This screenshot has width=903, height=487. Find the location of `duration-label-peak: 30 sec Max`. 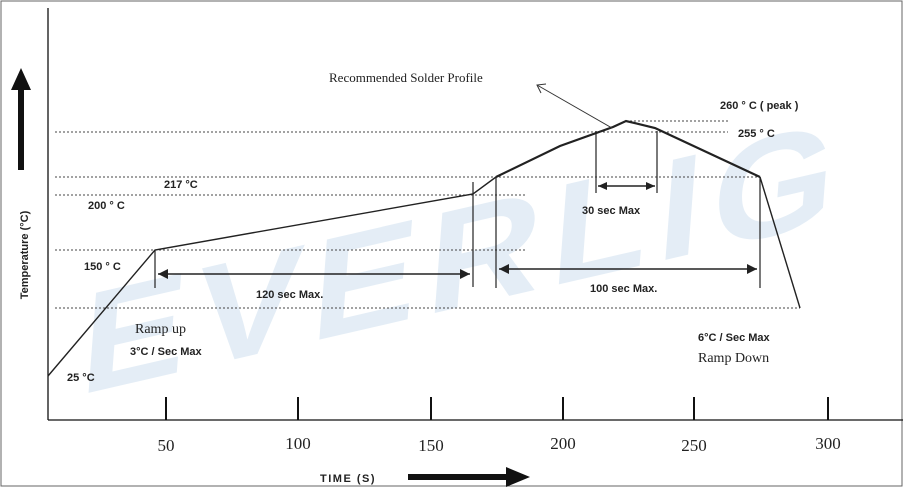

duration-label-peak: 30 sec Max is located at coordinates (611, 211).